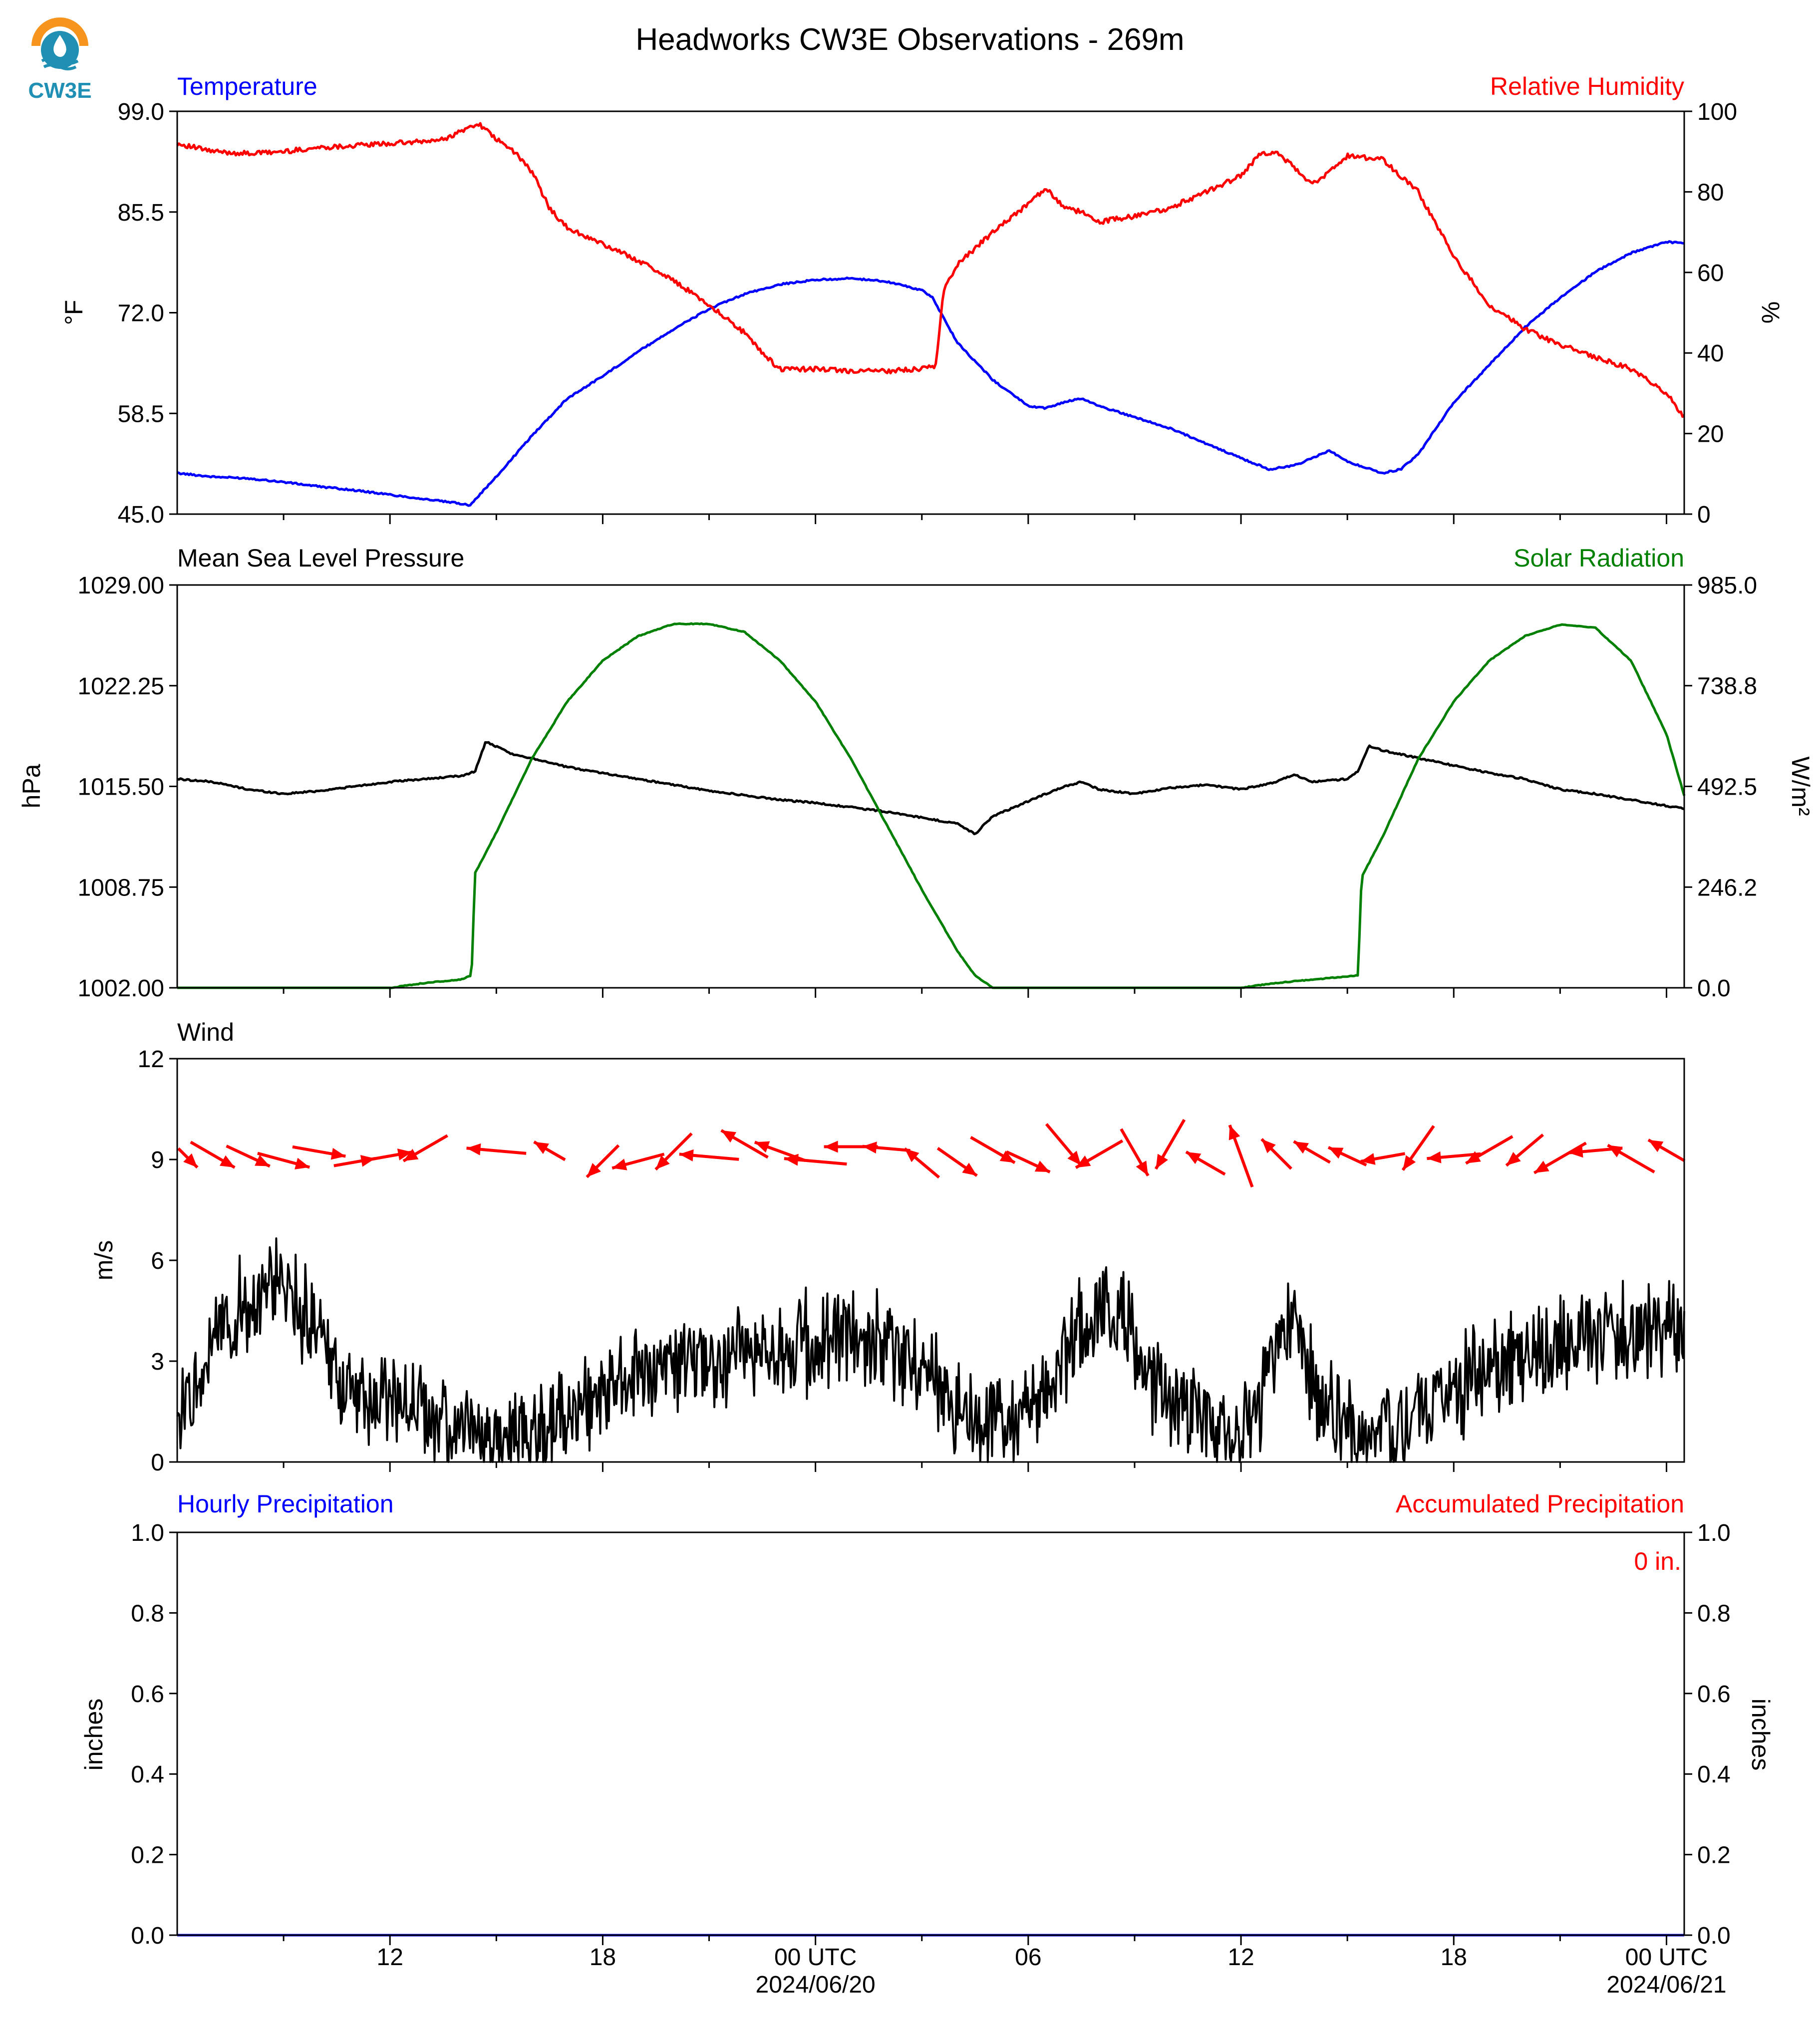 Image resolution: width=1820 pixels, height=2028 pixels. Describe the element at coordinates (1587, 86) in the screenshot. I see `relative-humidity-title: Relative Humidity` at that location.